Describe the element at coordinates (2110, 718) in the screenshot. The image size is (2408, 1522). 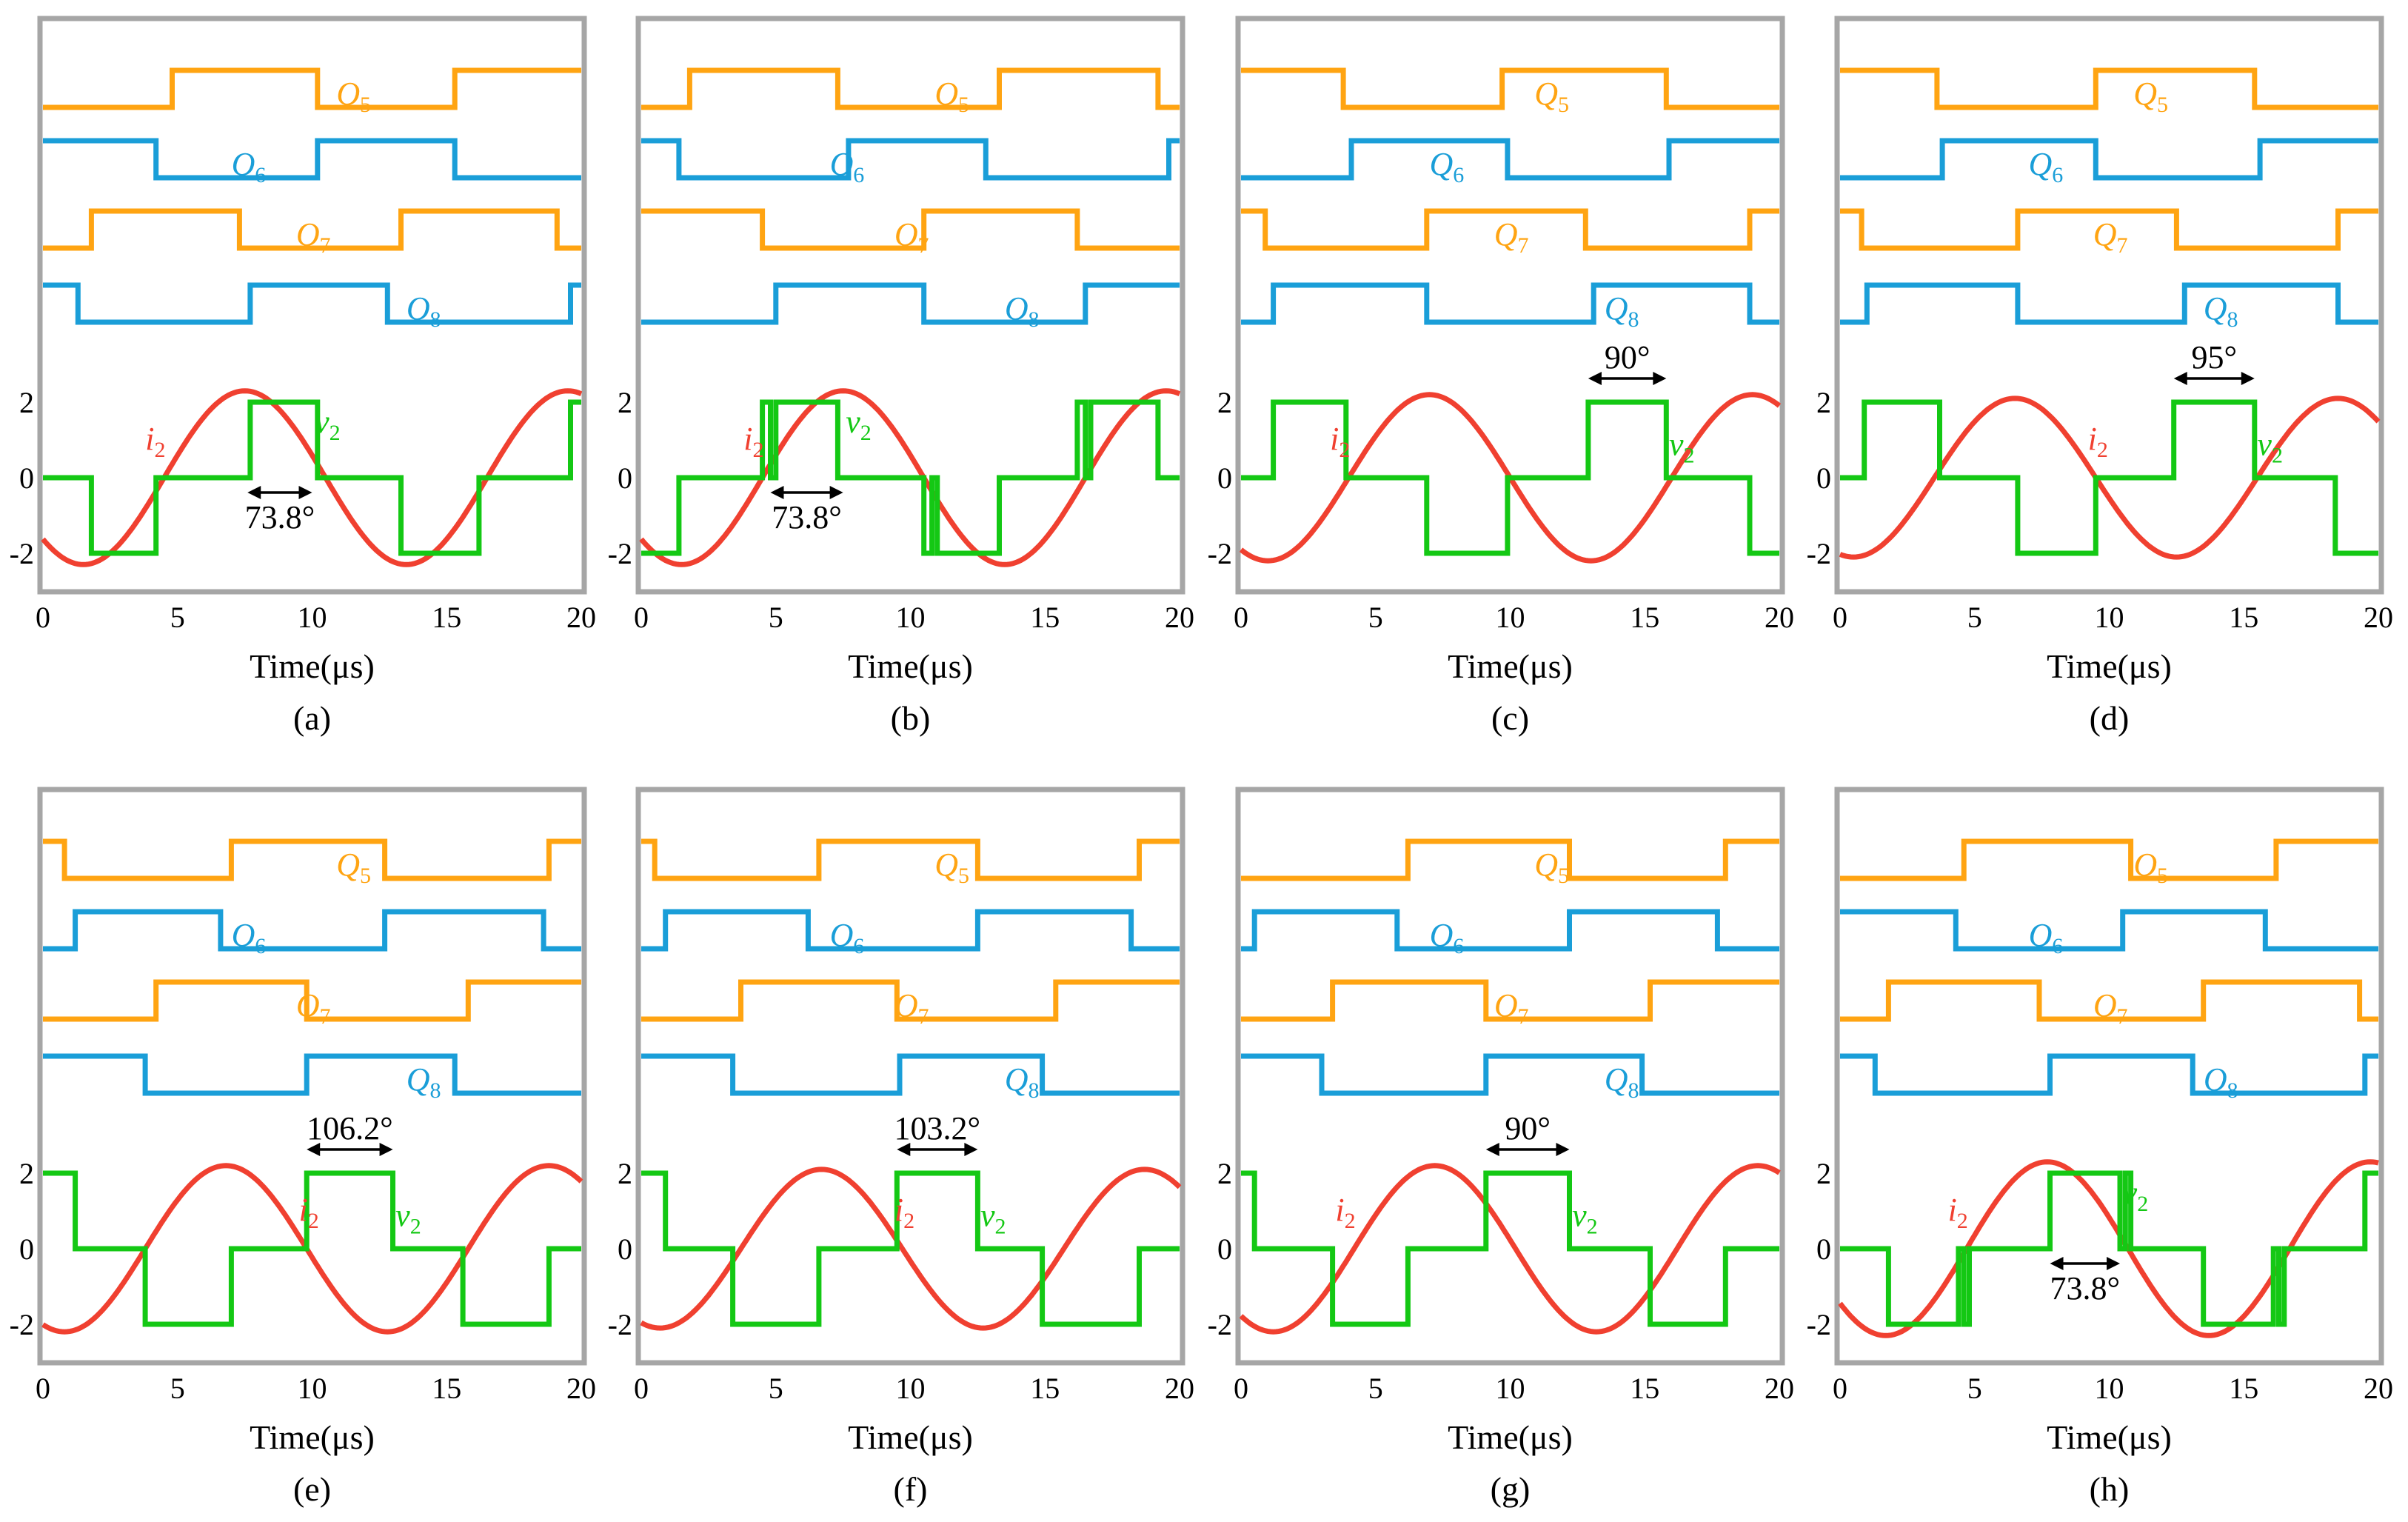
I see `panel-caption: (d)` at that location.